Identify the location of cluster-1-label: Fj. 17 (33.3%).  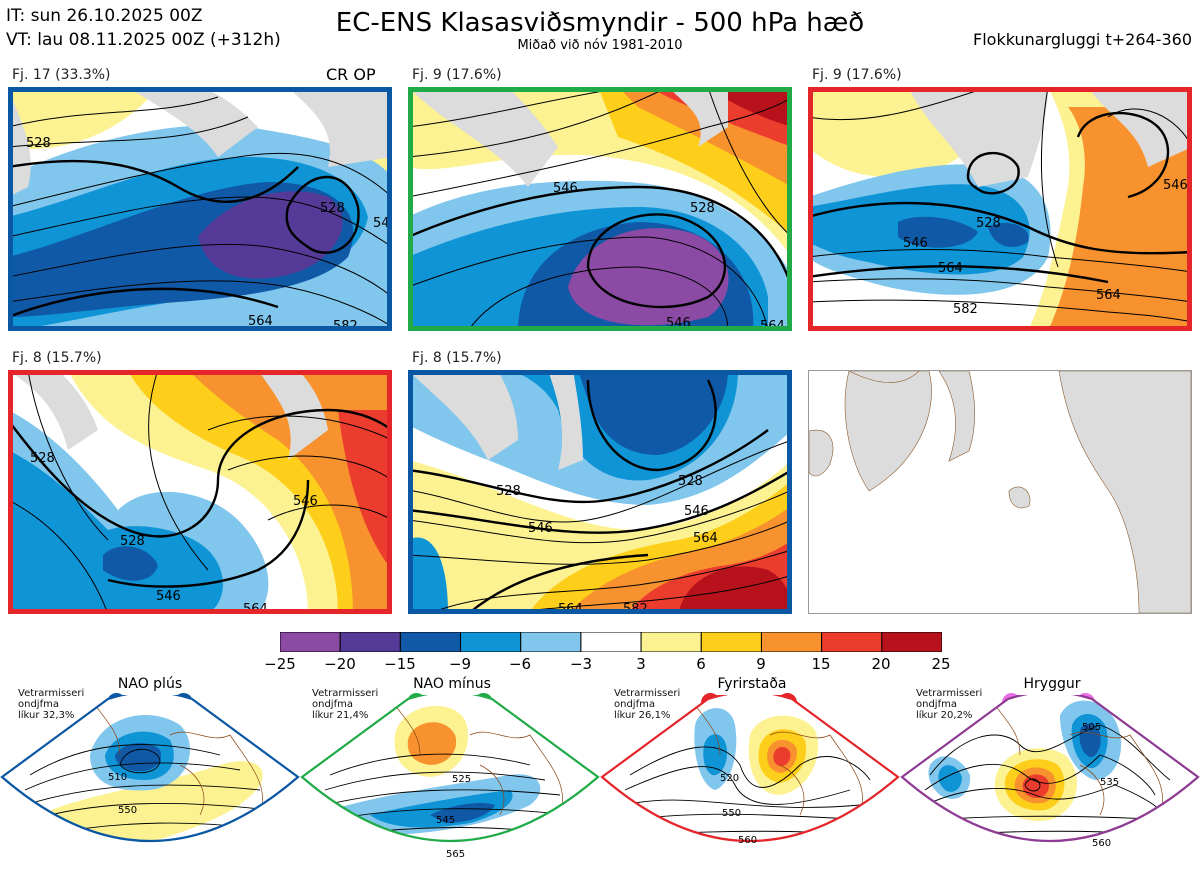
(61, 75).